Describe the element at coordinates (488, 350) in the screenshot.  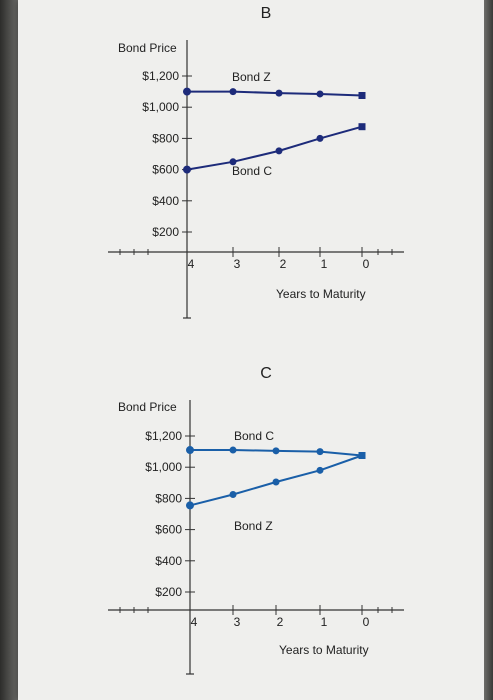
I see `photo-edge-right` at that location.